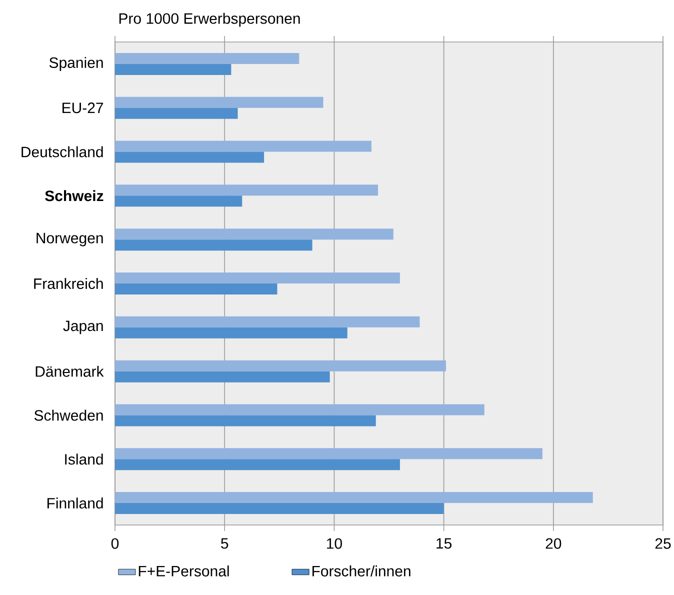 Image resolution: width=674 pixels, height=595 pixels. I want to click on y-tick-label: Schweden, so click(68, 415).